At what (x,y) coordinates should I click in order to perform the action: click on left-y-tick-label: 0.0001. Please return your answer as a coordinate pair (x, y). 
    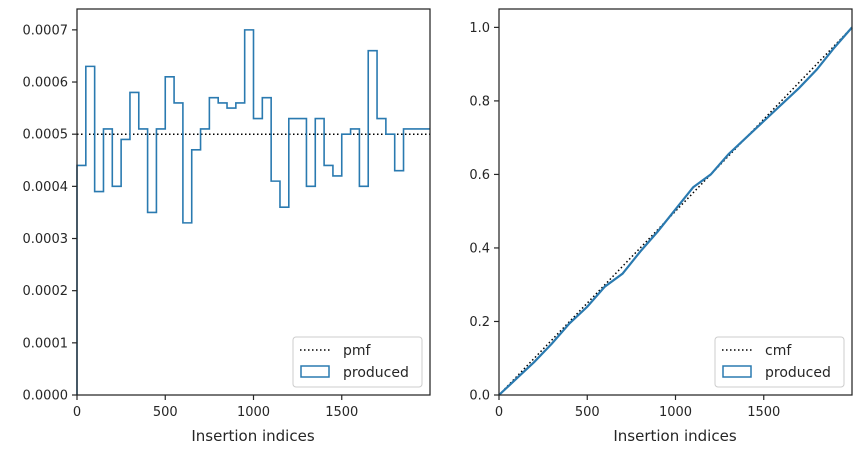
    Looking at the image, I should click on (46, 343).